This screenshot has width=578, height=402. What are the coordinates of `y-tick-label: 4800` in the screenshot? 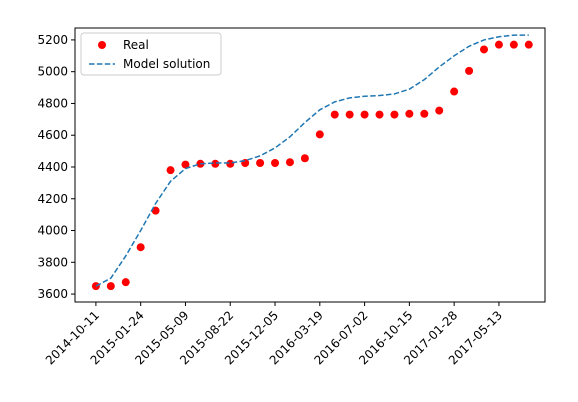 It's located at (52, 103).